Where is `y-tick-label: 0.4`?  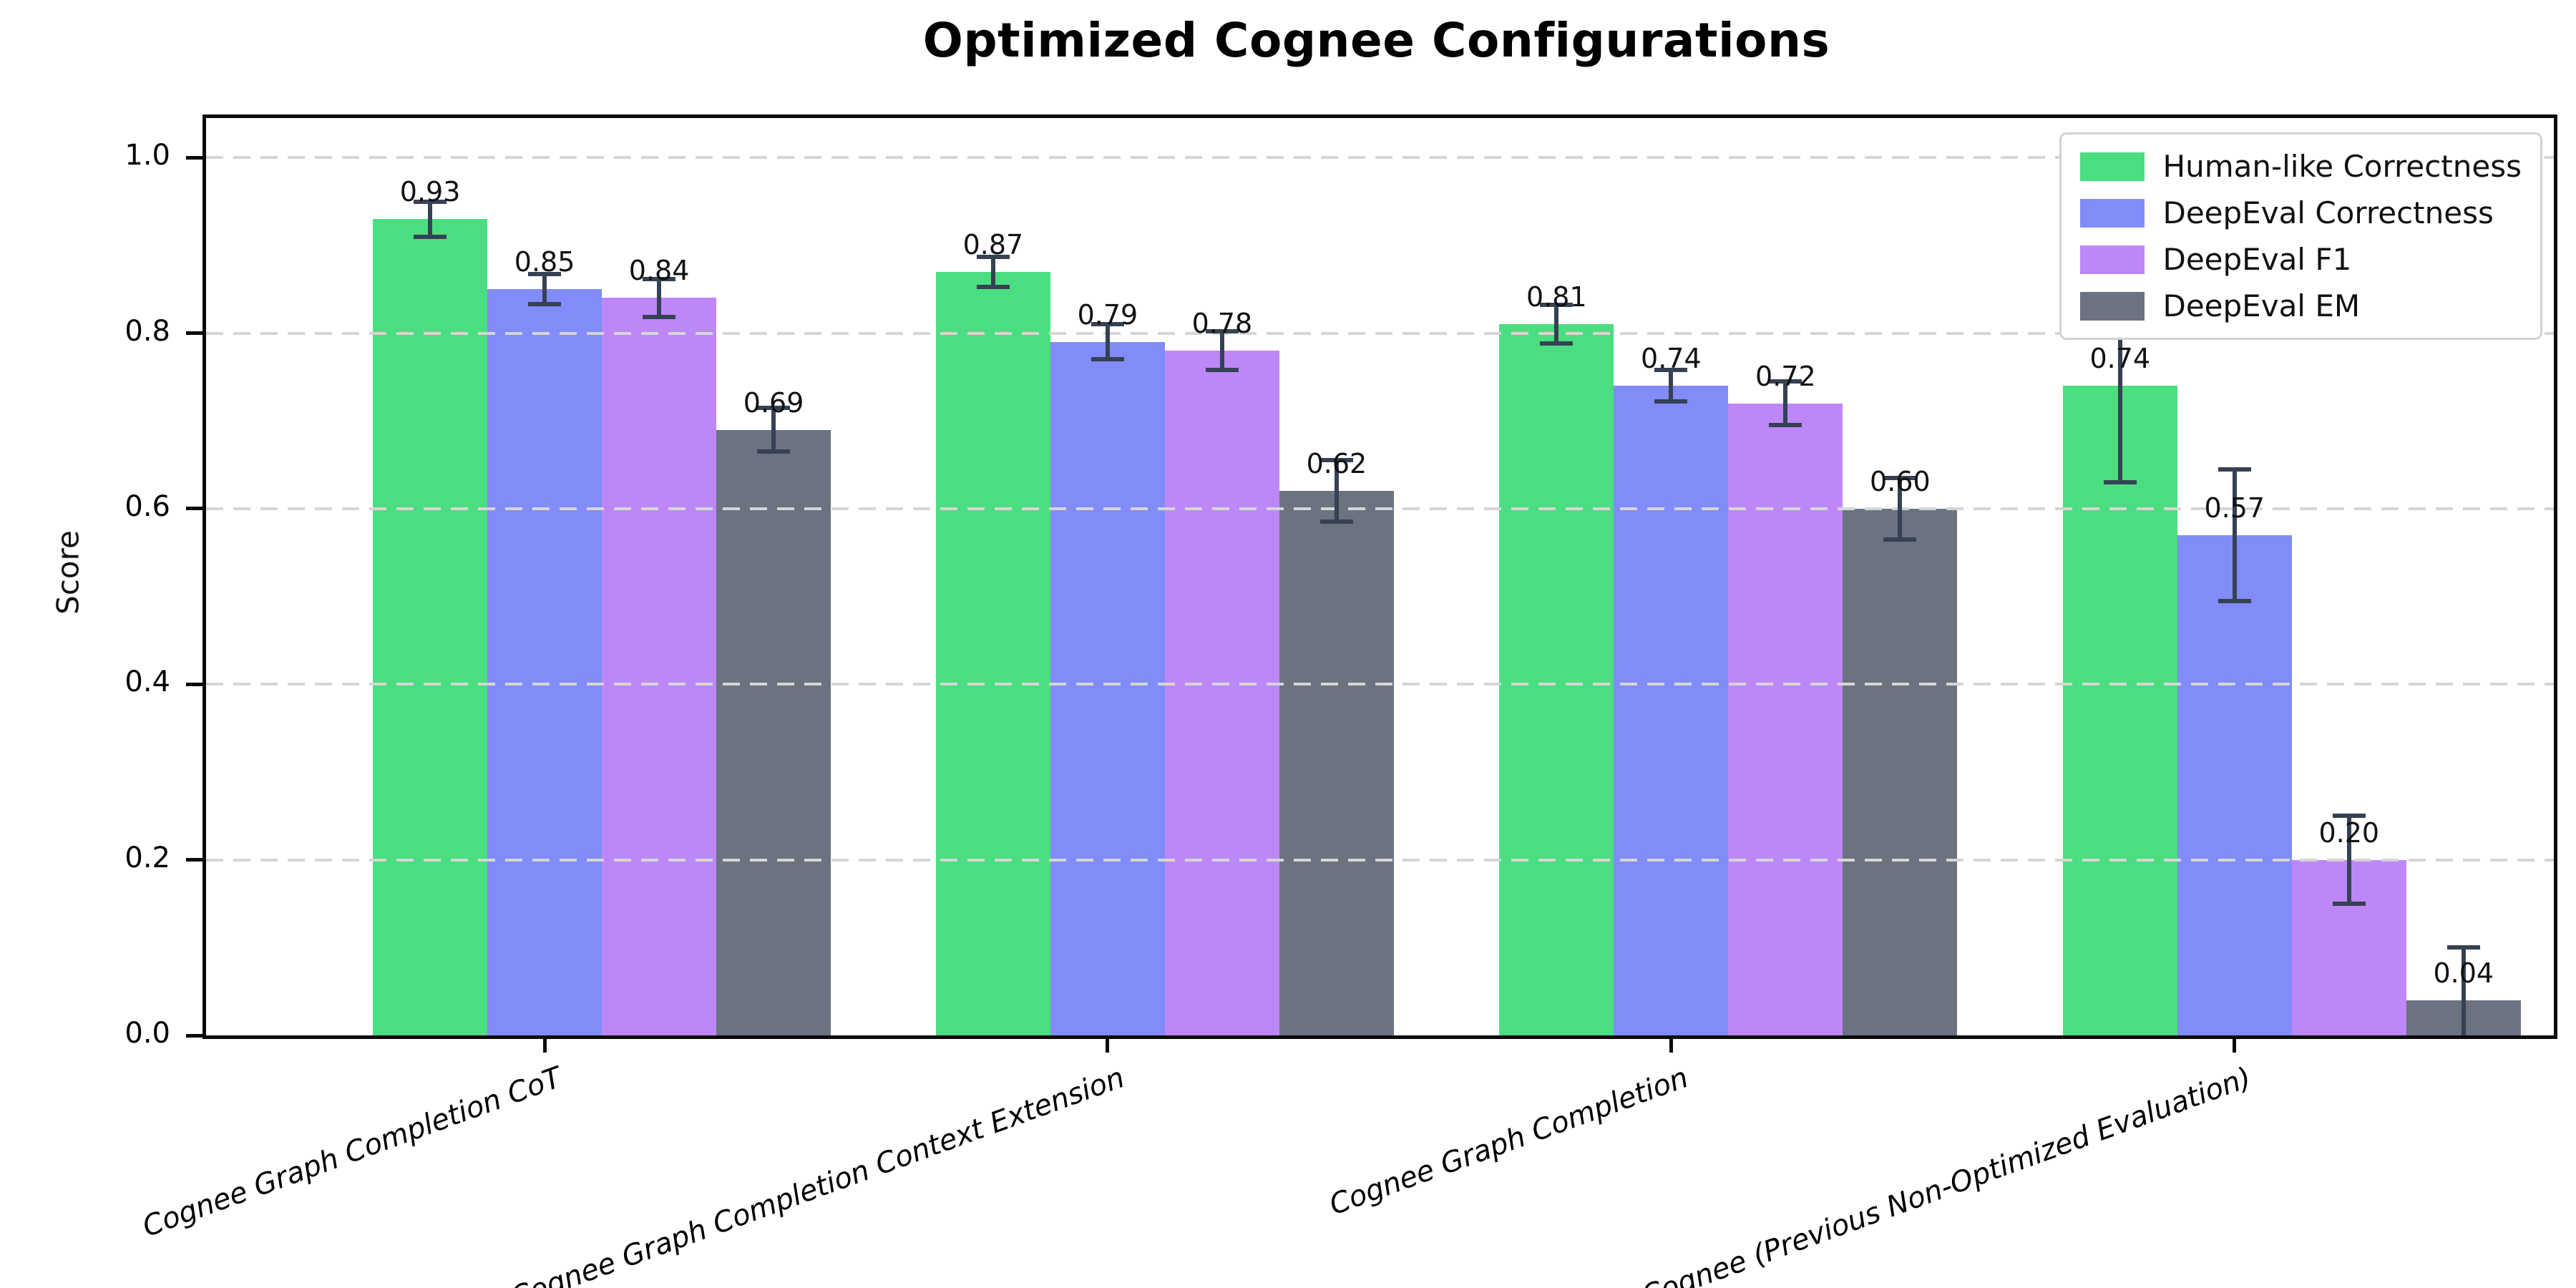
y-tick-label: 0.4 is located at coordinates (147, 682).